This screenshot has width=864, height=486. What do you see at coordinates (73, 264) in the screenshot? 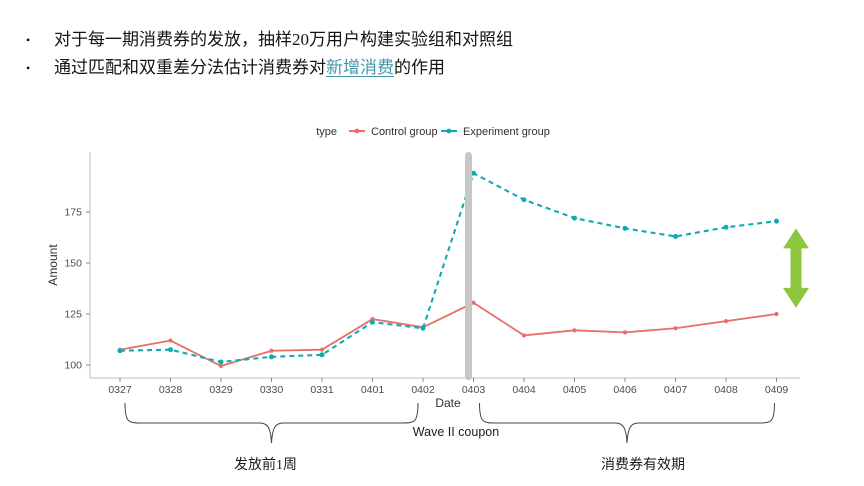
I see `y-tick-label: 150` at bounding box center [73, 264].